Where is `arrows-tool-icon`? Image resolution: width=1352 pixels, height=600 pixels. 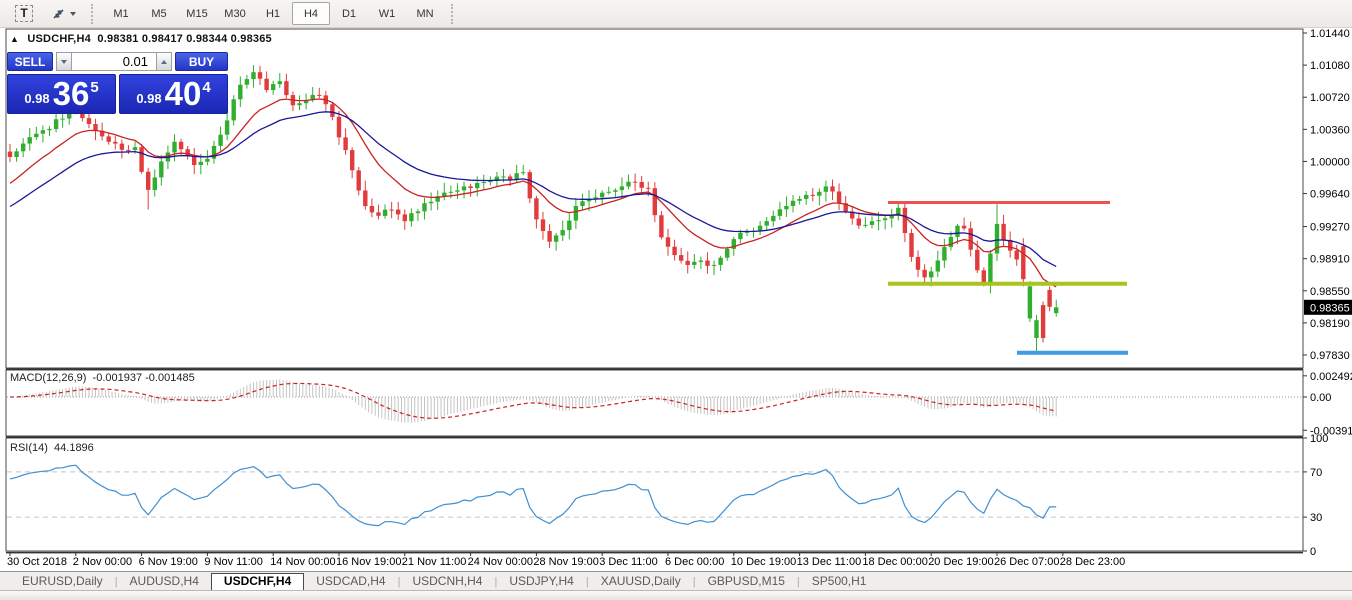 arrows-tool-icon is located at coordinates (58, 13).